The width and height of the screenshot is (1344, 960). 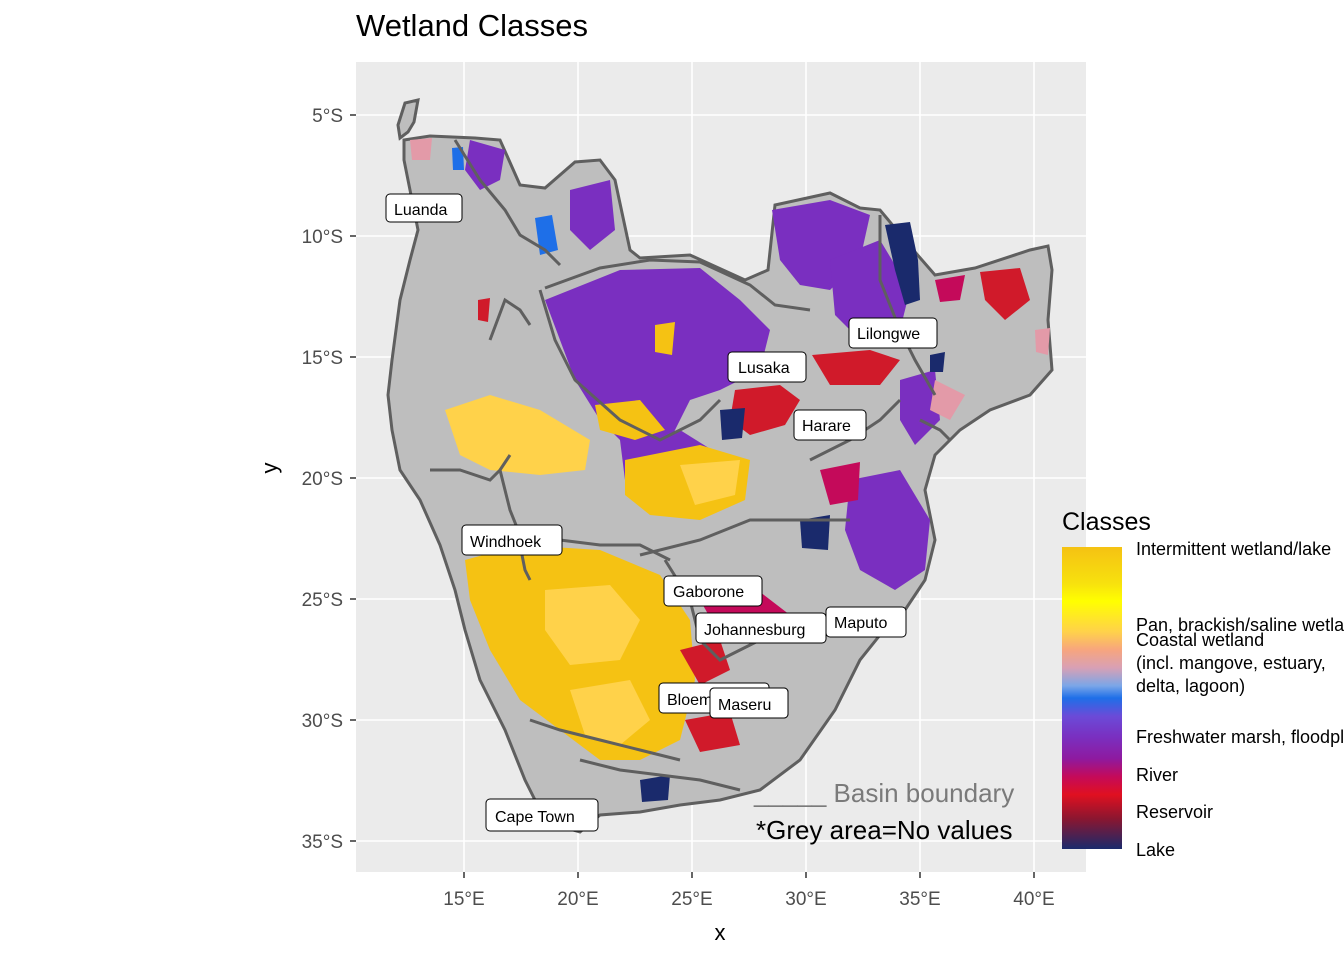 What do you see at coordinates (269, 468) in the screenshot?
I see `y-axis-title: y` at bounding box center [269, 468].